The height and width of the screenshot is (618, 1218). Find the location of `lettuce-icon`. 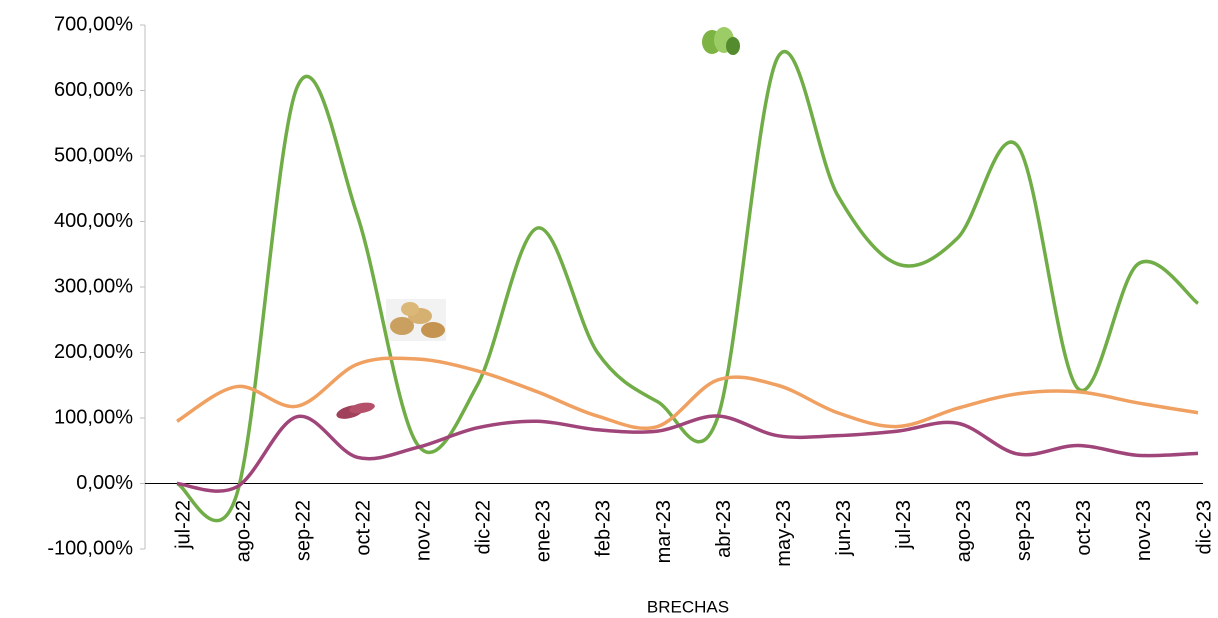

lettuce-icon is located at coordinates (721, 41).